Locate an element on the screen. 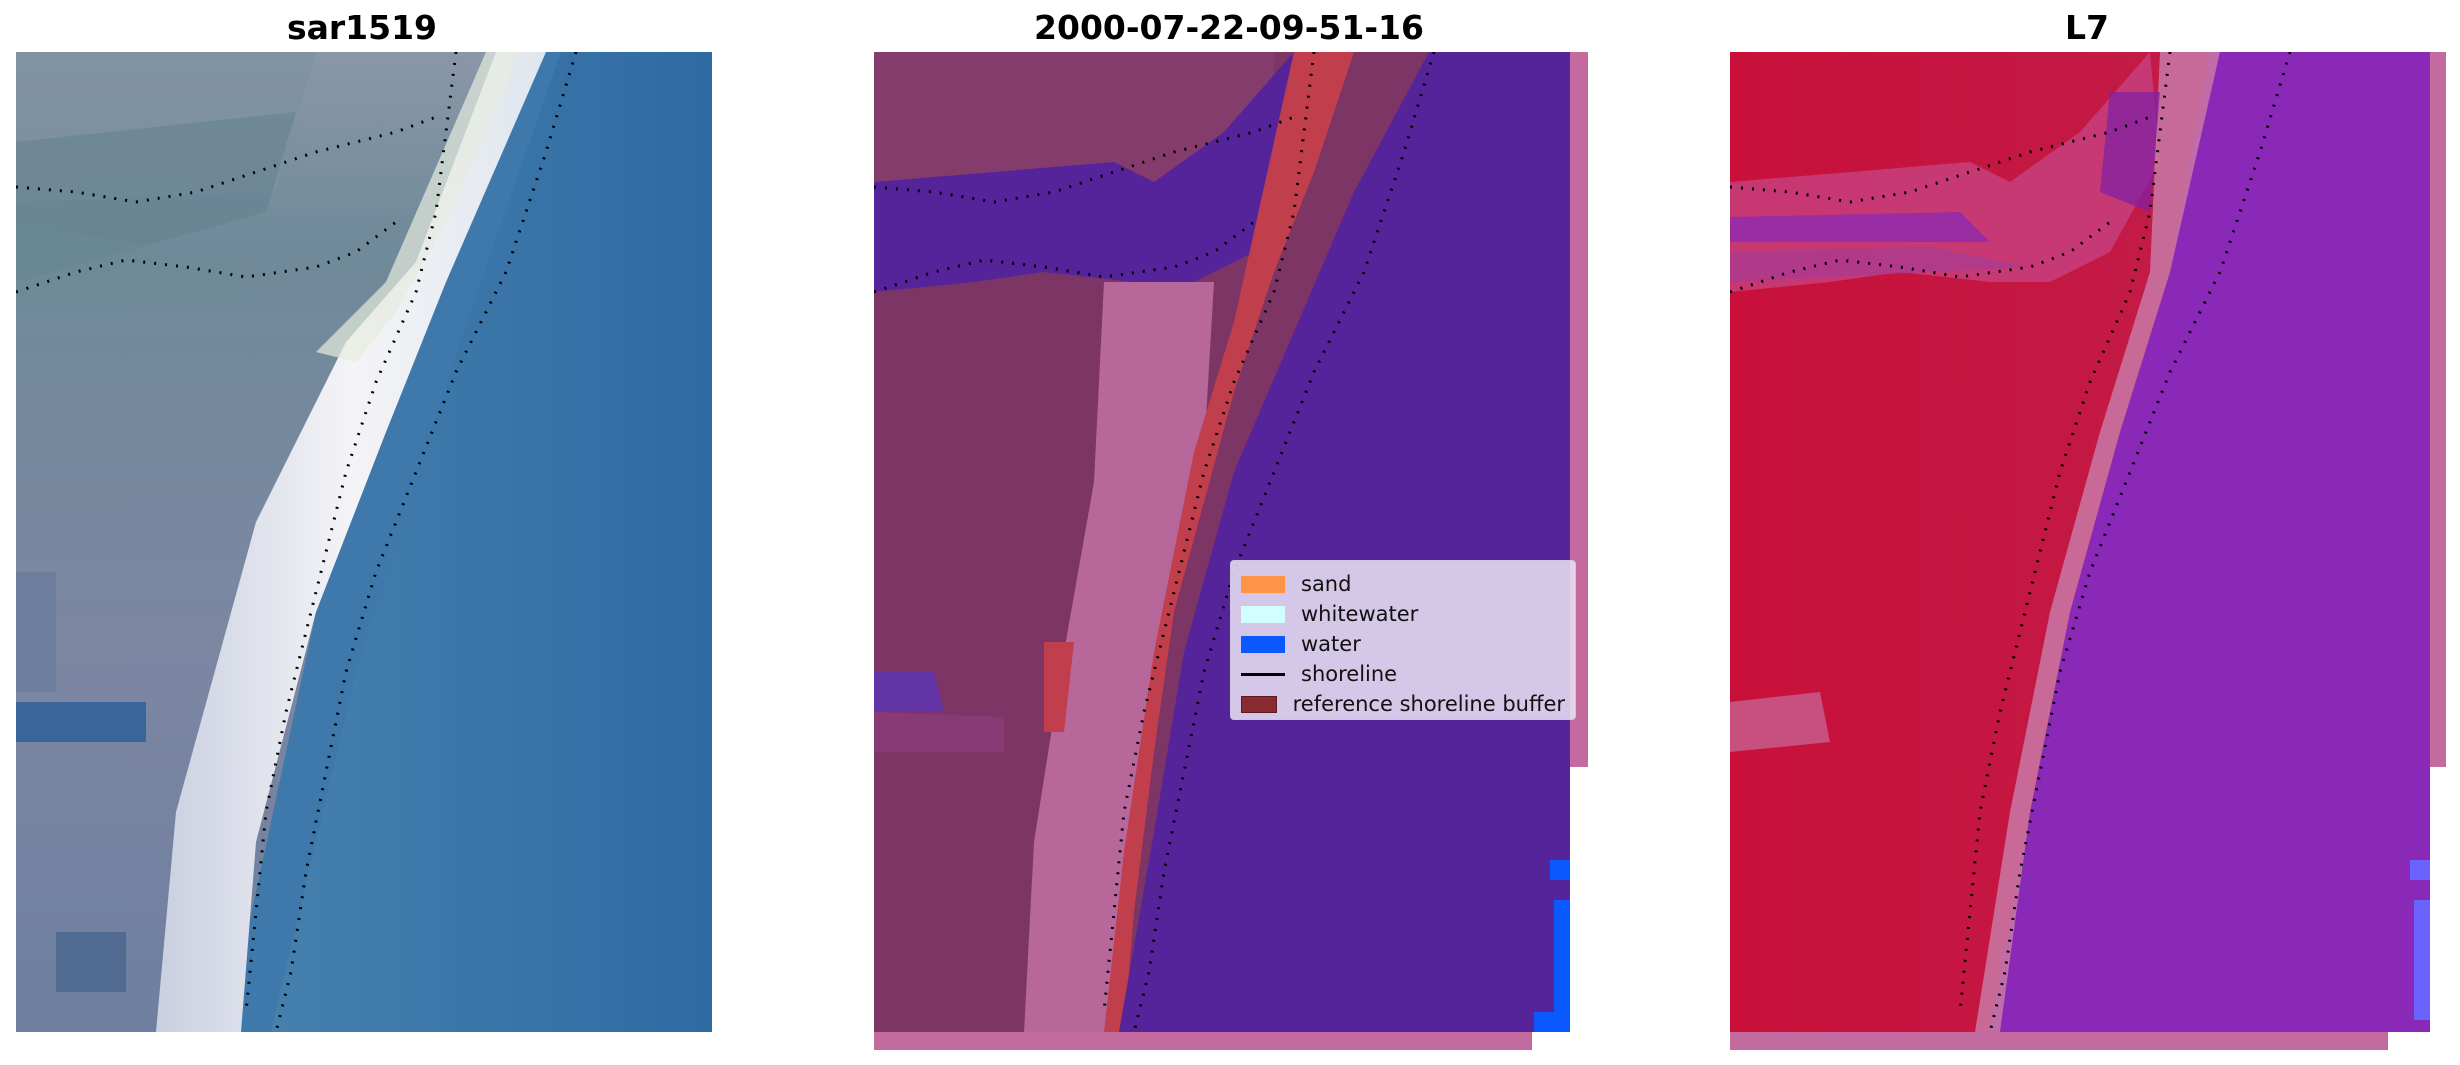 This screenshot has height=1065, width=2460. legend-item-sand: sand is located at coordinates (1403, 584).